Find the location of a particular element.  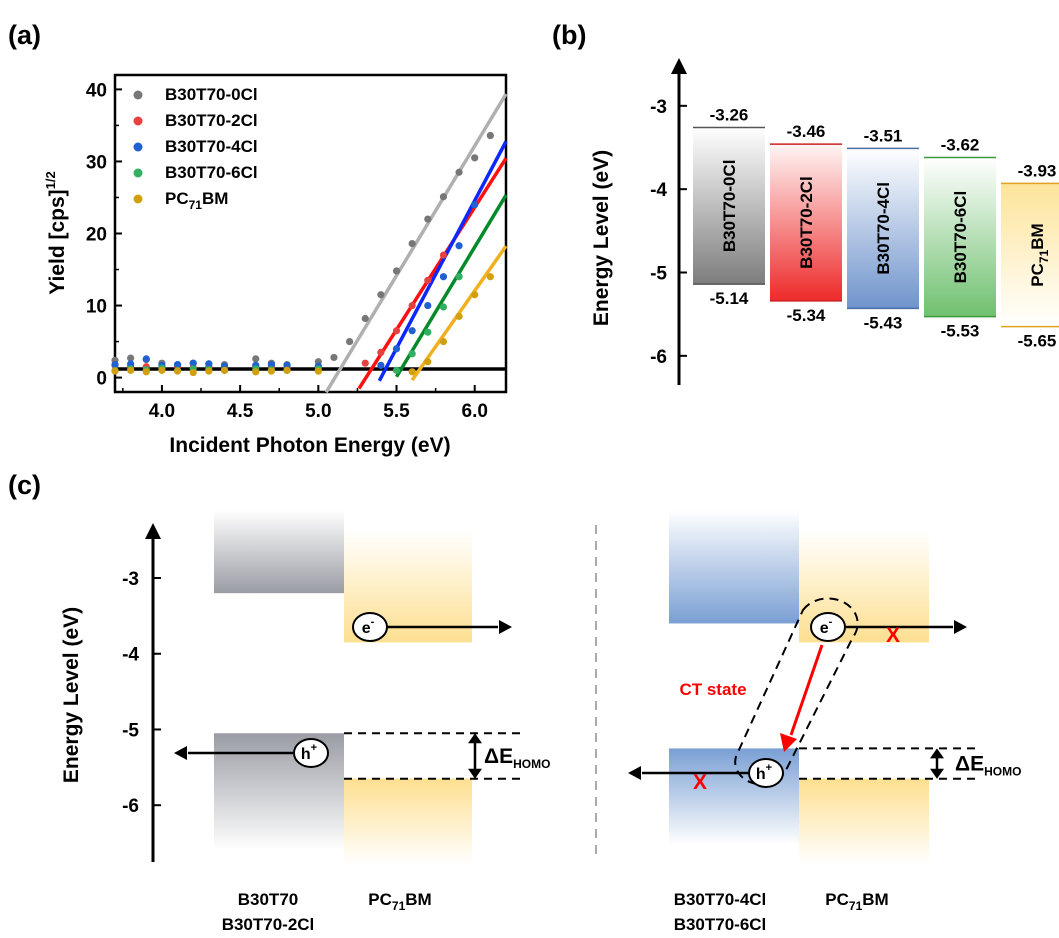

y-axis-arrow is located at coordinates (153, 531).